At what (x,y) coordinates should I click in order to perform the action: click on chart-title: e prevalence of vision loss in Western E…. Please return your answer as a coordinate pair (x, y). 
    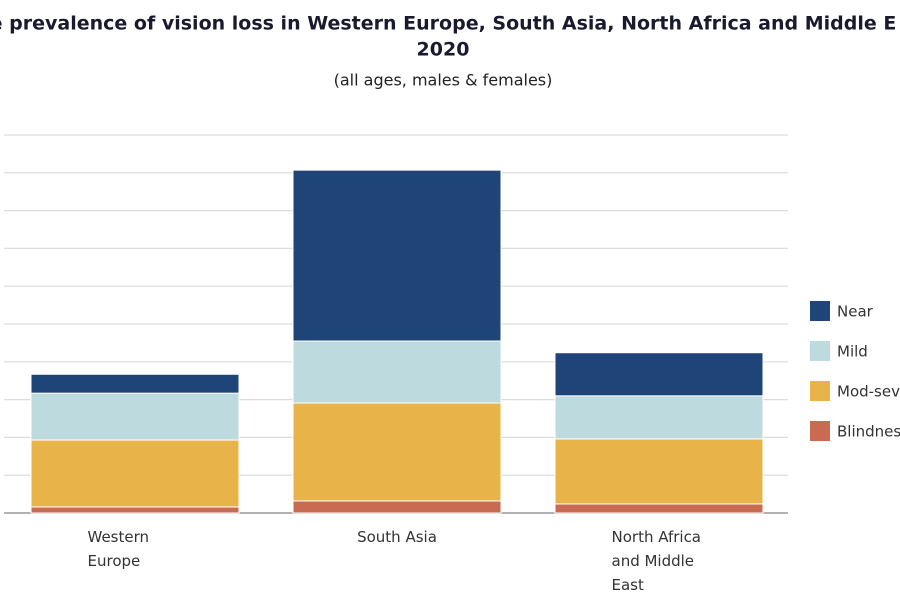
    Looking at the image, I should click on (448, 24).